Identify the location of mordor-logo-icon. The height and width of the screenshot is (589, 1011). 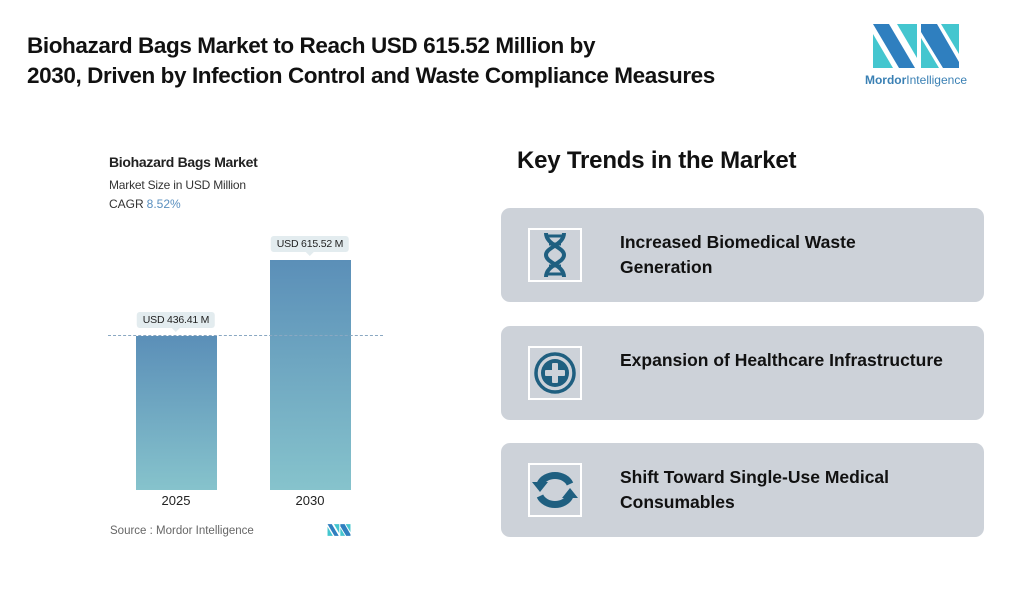
(916, 46).